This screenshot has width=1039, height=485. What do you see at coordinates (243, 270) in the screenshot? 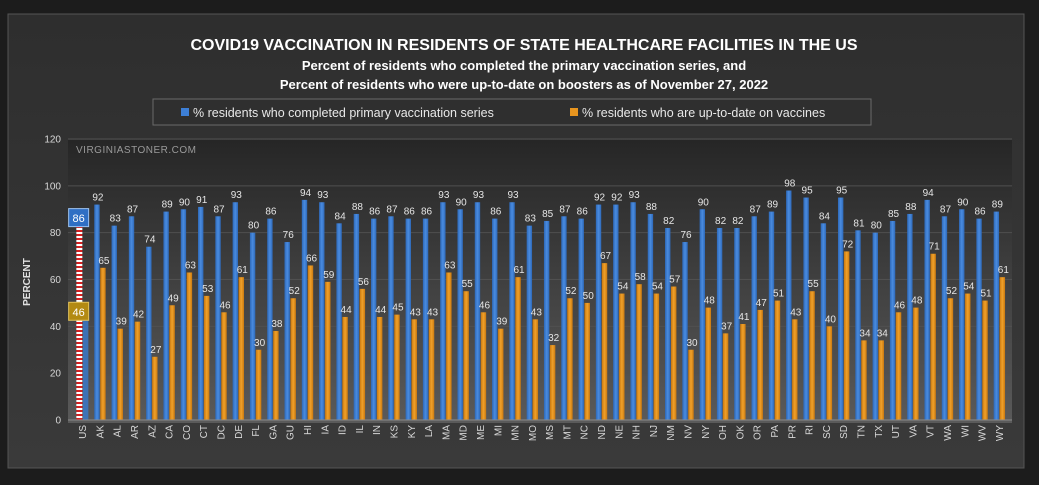
I see `data-label-booster: 61` at bounding box center [243, 270].